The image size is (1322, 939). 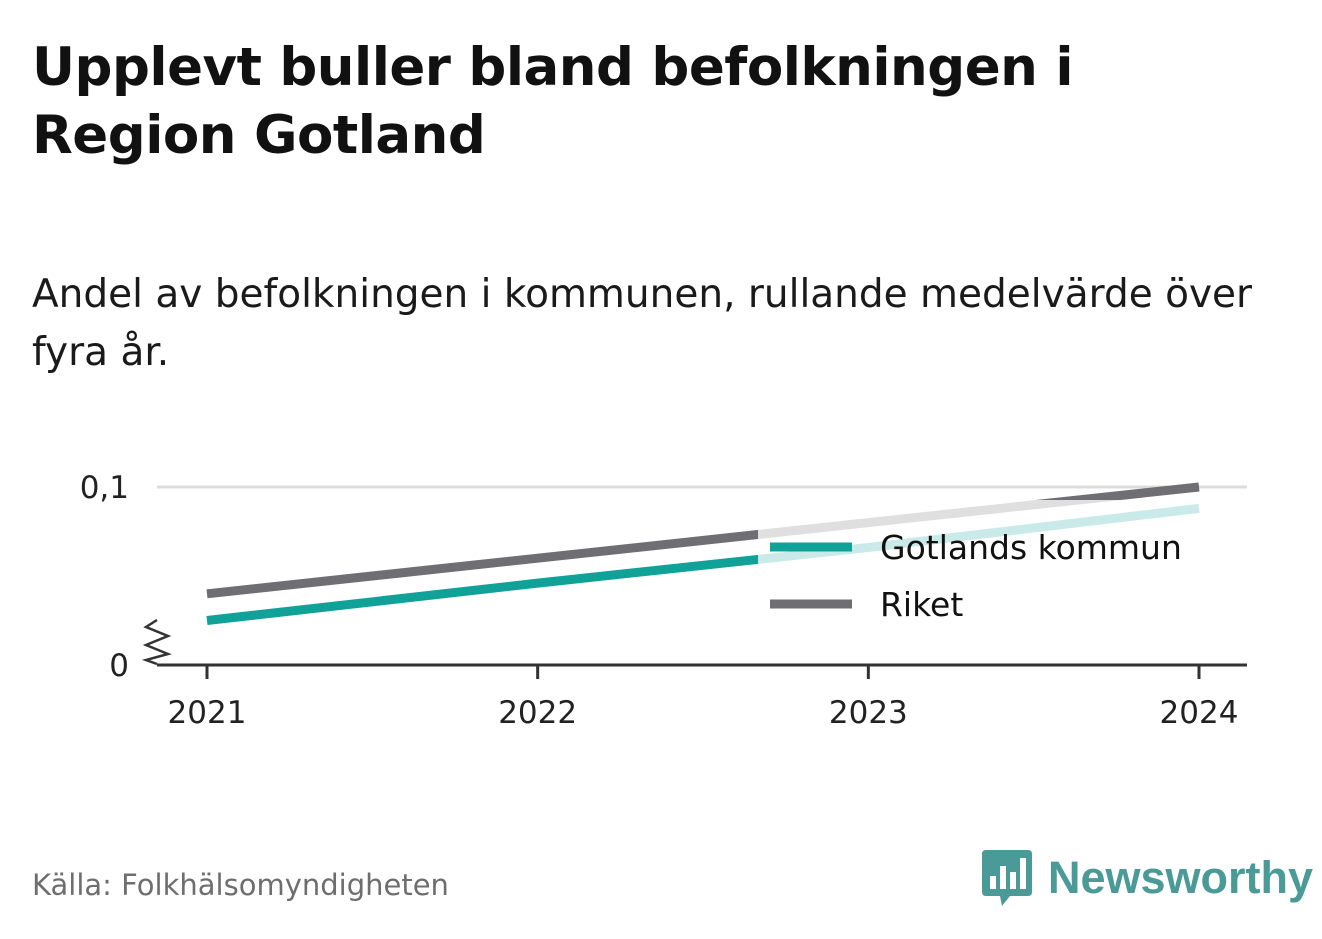 I want to click on x-tick-label: 2023, so click(x=868, y=713).